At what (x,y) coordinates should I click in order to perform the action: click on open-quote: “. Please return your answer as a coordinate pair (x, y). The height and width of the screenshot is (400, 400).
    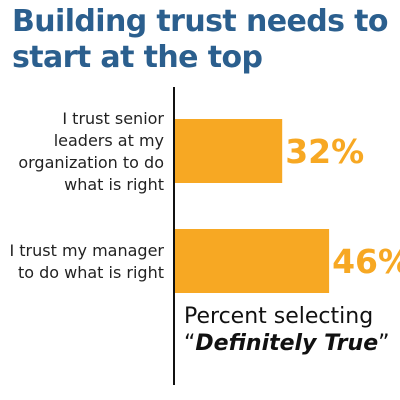
    Looking at the image, I should click on (190, 343).